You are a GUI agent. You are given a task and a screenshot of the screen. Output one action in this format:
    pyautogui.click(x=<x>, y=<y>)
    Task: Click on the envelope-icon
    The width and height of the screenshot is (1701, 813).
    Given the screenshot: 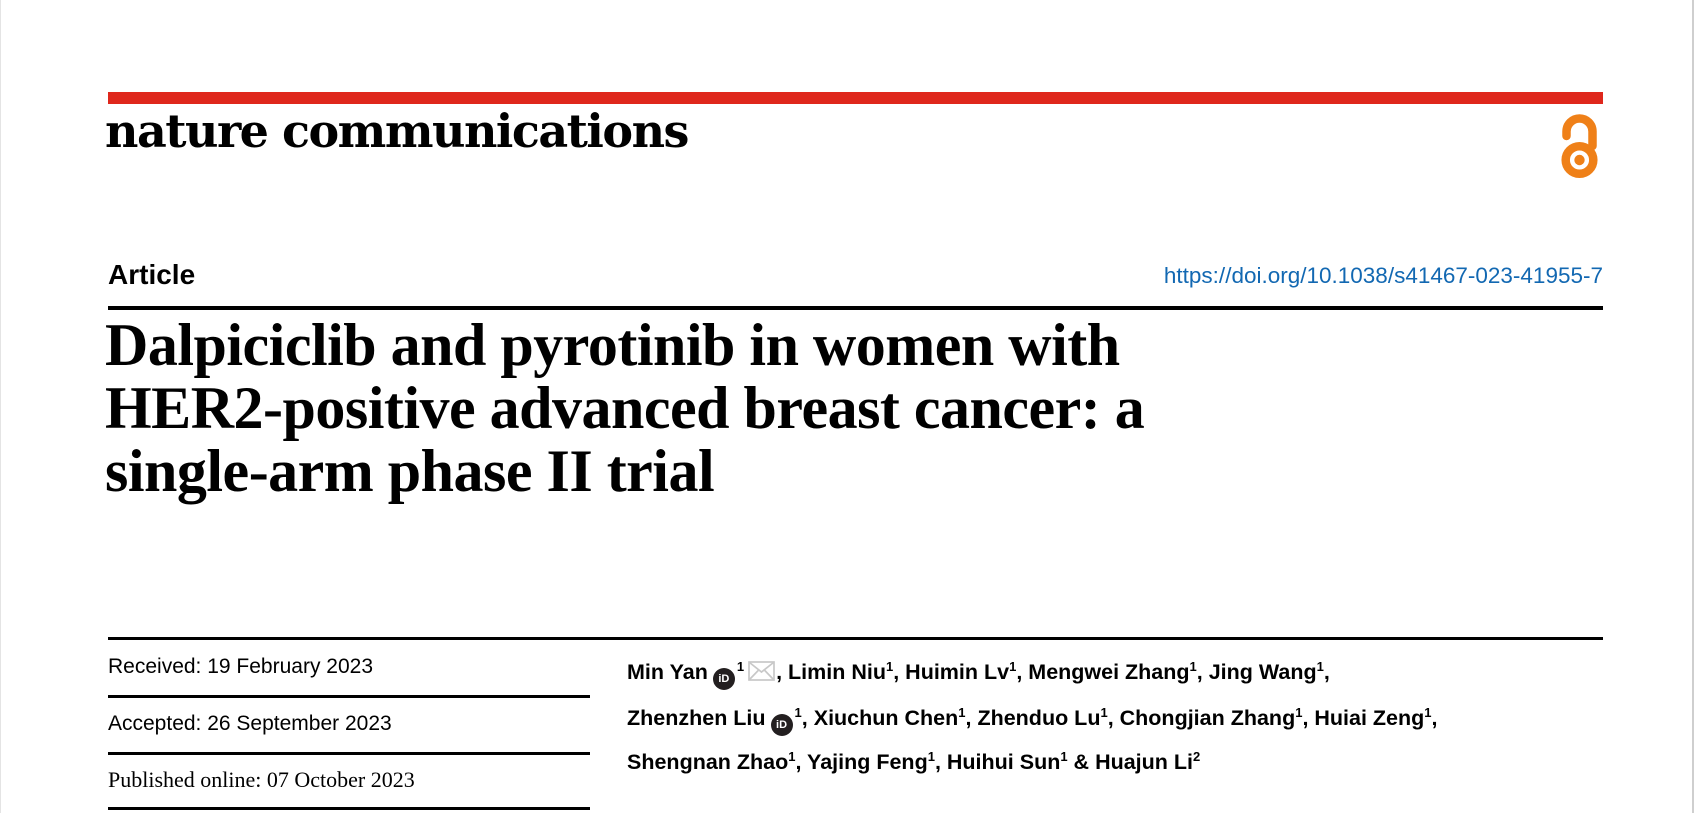 What is the action you would take?
    pyautogui.click(x=761, y=674)
    